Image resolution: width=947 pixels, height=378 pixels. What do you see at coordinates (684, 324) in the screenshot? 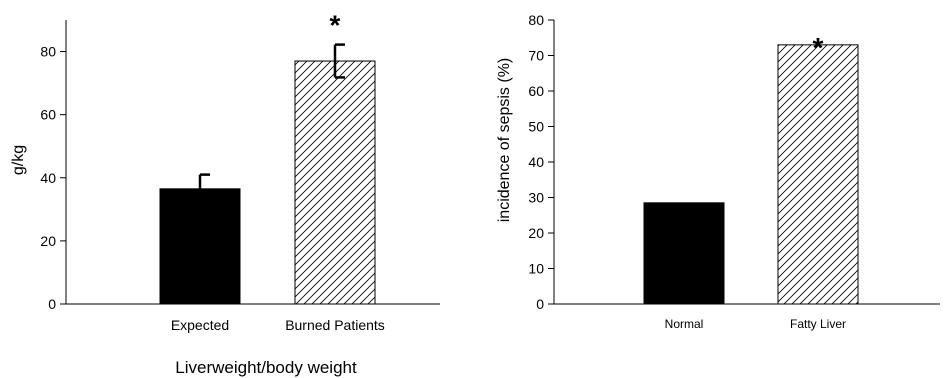
I see `x-tick-label: Normal` at bounding box center [684, 324].